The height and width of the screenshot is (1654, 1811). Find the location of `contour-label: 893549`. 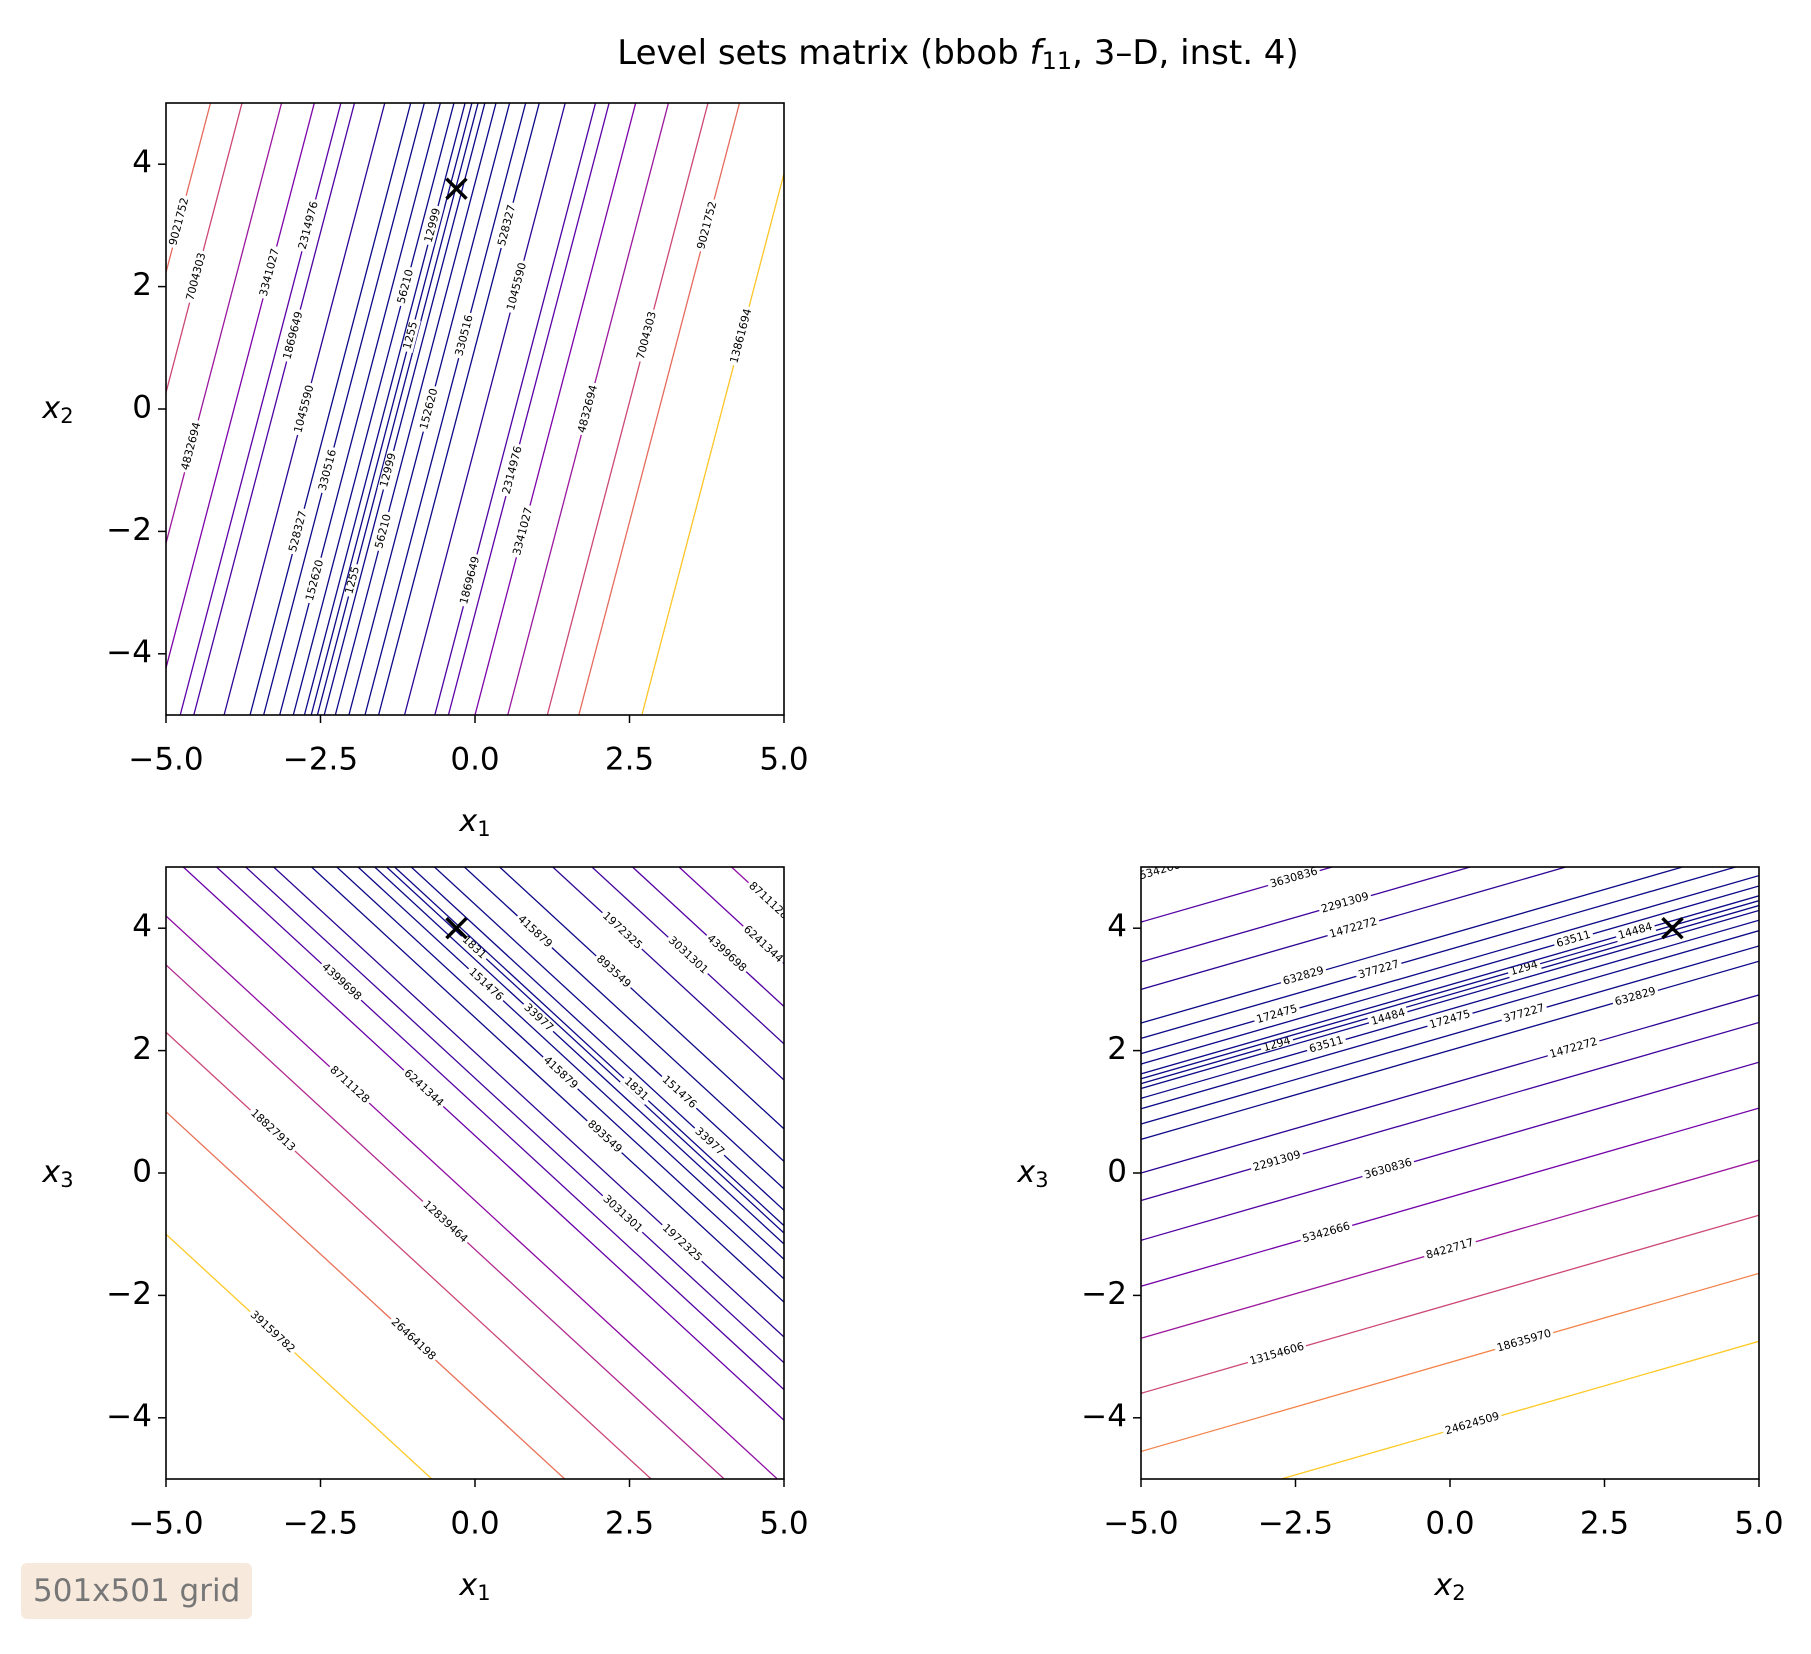

contour-label: 893549 is located at coordinates (605, 1136).